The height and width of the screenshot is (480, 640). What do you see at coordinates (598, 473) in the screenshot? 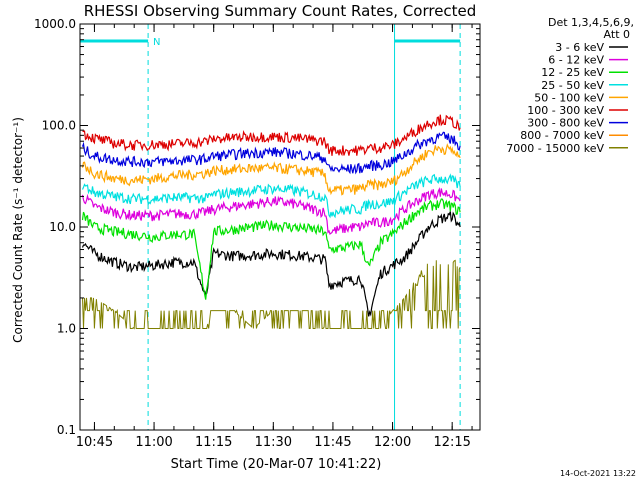
I see `render-timestamp: 14-Oct-2021 13:22` at bounding box center [598, 473].